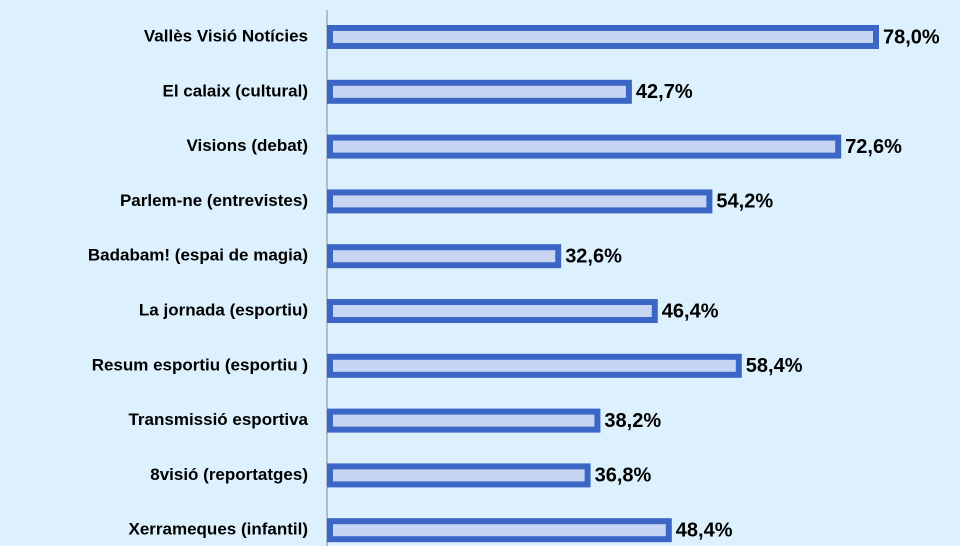 This screenshot has width=960, height=546. Describe the element at coordinates (774, 366) in the screenshot. I see `value-label: 58,4%` at that location.